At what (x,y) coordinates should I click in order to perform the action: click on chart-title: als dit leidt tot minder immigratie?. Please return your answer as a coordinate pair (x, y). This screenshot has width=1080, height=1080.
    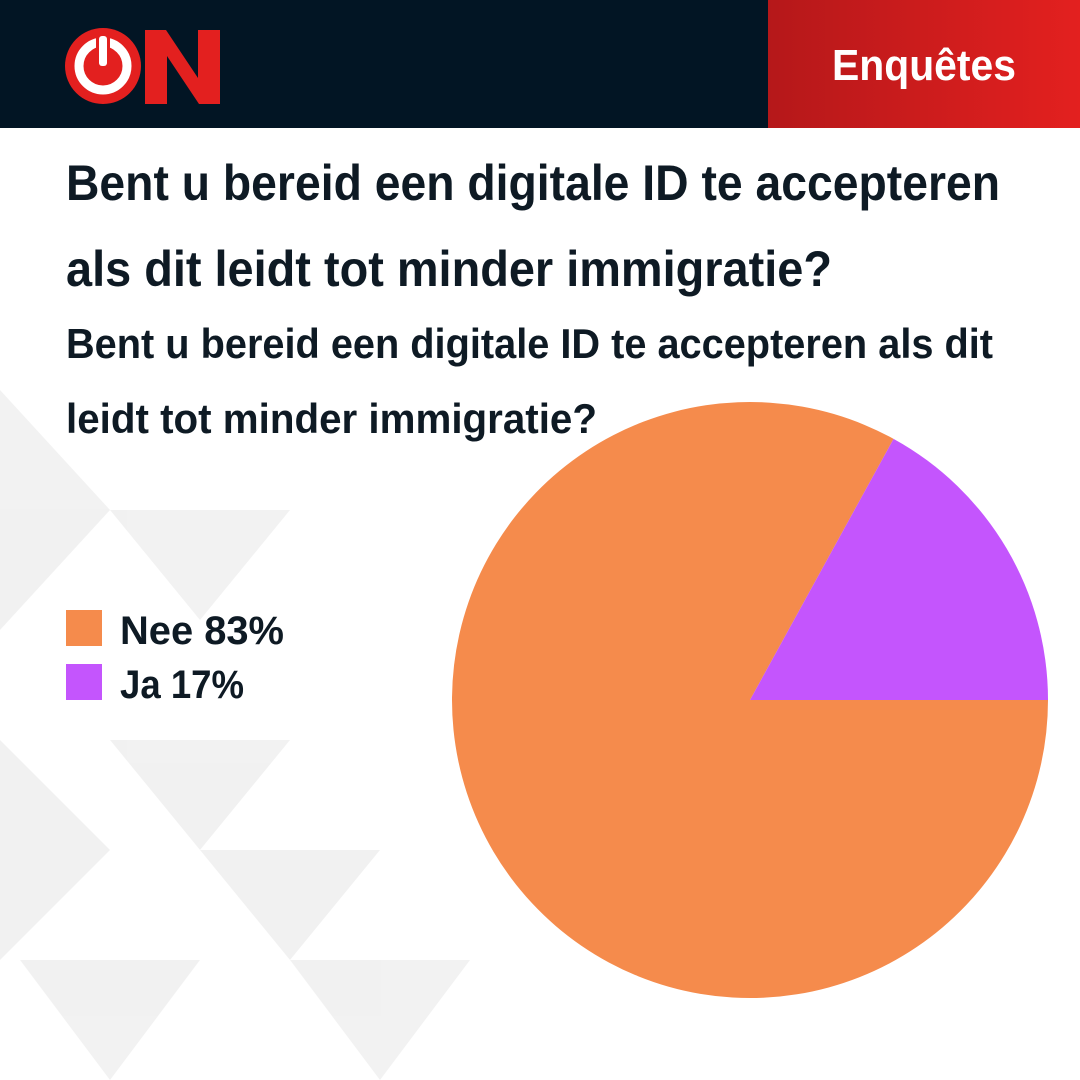
    Looking at the image, I should click on (449, 269).